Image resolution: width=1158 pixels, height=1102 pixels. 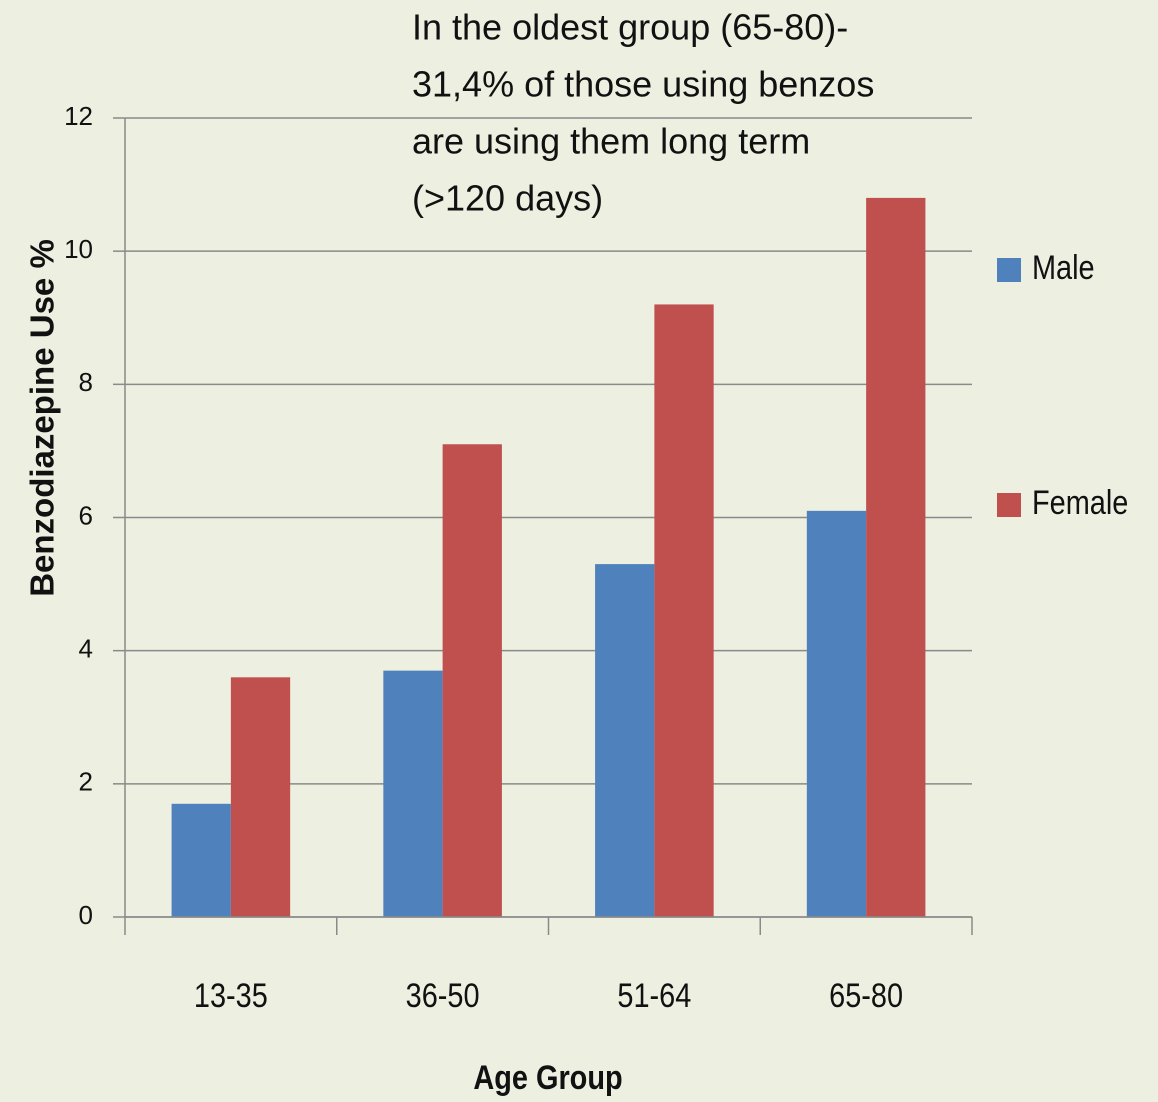 I want to click on y-tick-label: 2, so click(x=86, y=782).